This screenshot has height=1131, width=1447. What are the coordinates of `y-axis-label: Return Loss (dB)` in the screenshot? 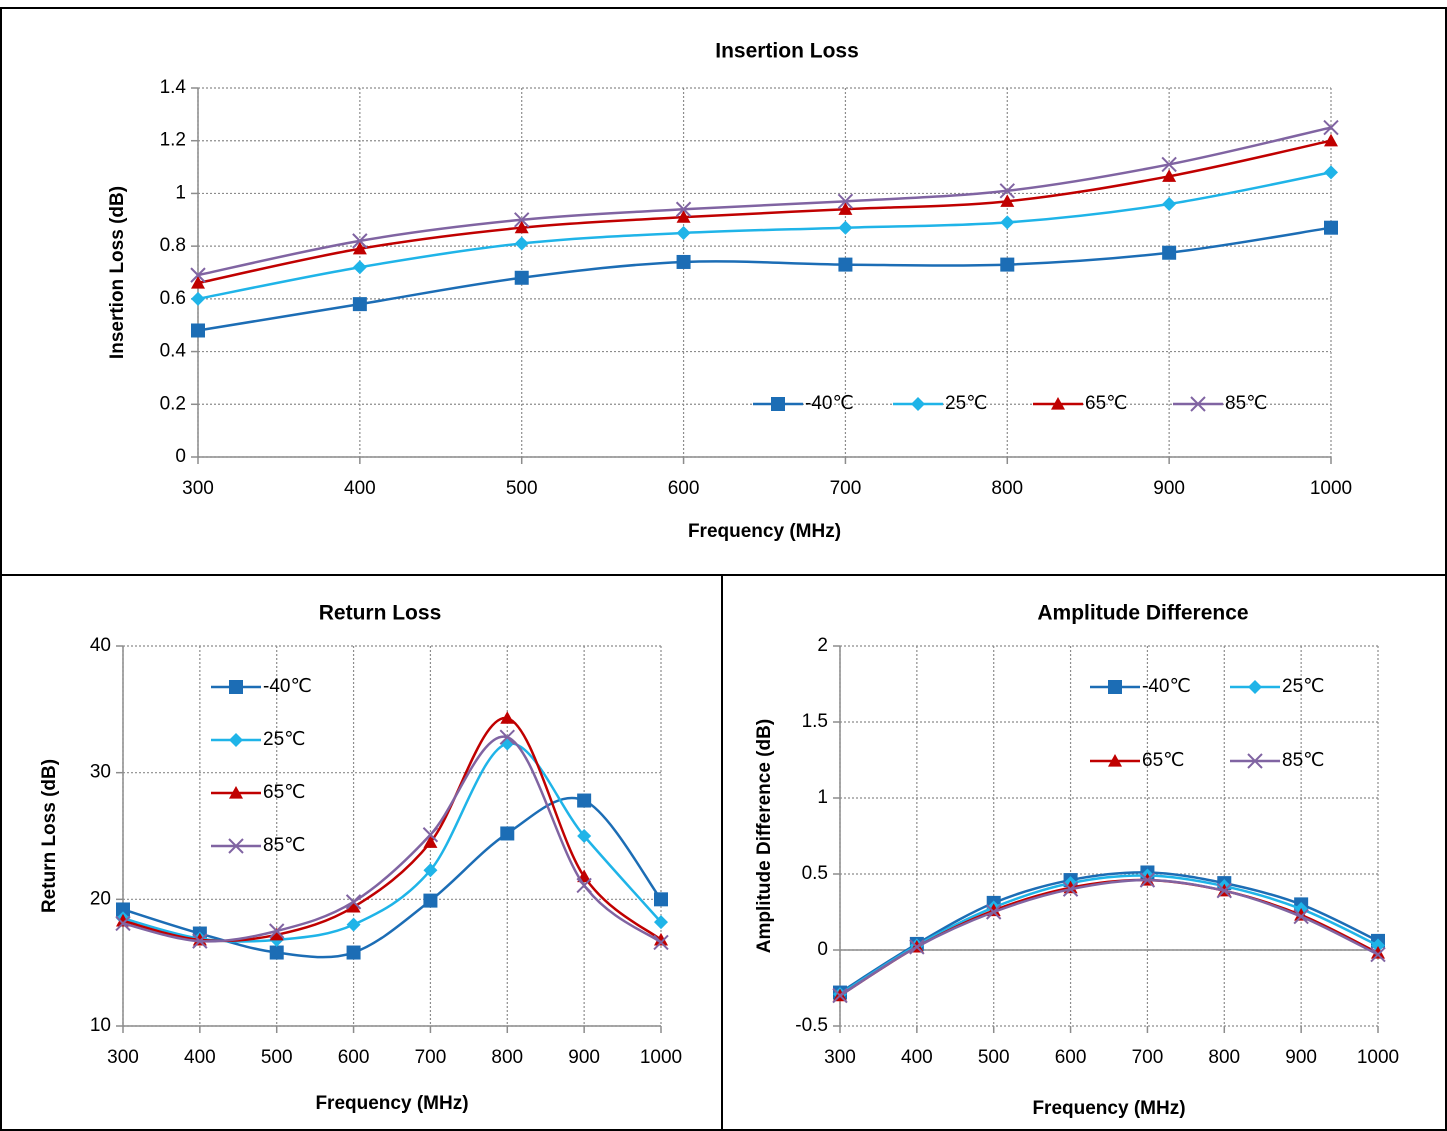 It's located at (49, 836).